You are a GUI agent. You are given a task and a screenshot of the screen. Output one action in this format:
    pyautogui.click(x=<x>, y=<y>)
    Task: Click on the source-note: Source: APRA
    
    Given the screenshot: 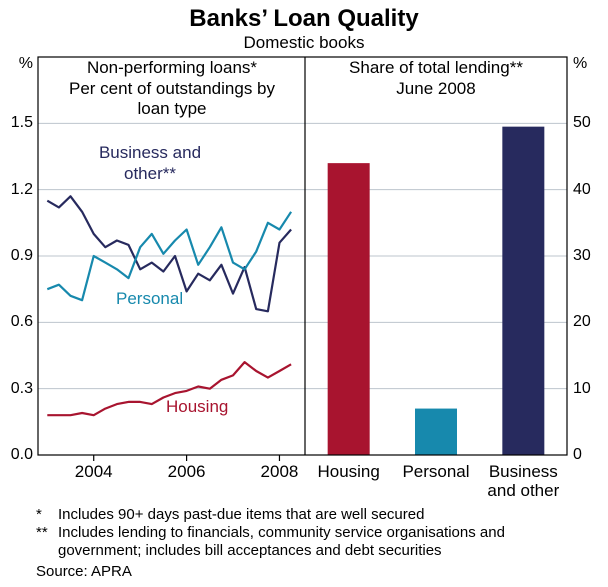 What is the action you would take?
    pyautogui.click(x=84, y=571)
    